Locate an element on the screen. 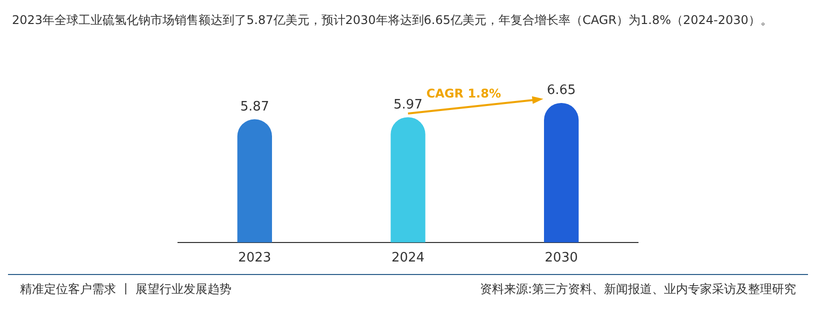 The image size is (816, 309). text: 资料来源:第三方资料、新闻报道、业内专家采访及整理研究 is located at coordinates (638, 289).